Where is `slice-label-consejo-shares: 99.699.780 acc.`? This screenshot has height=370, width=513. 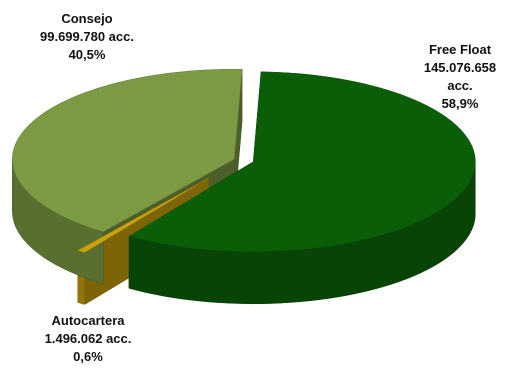 slice-label-consejo-shares: 99.699.780 acc. is located at coordinates (87, 36).